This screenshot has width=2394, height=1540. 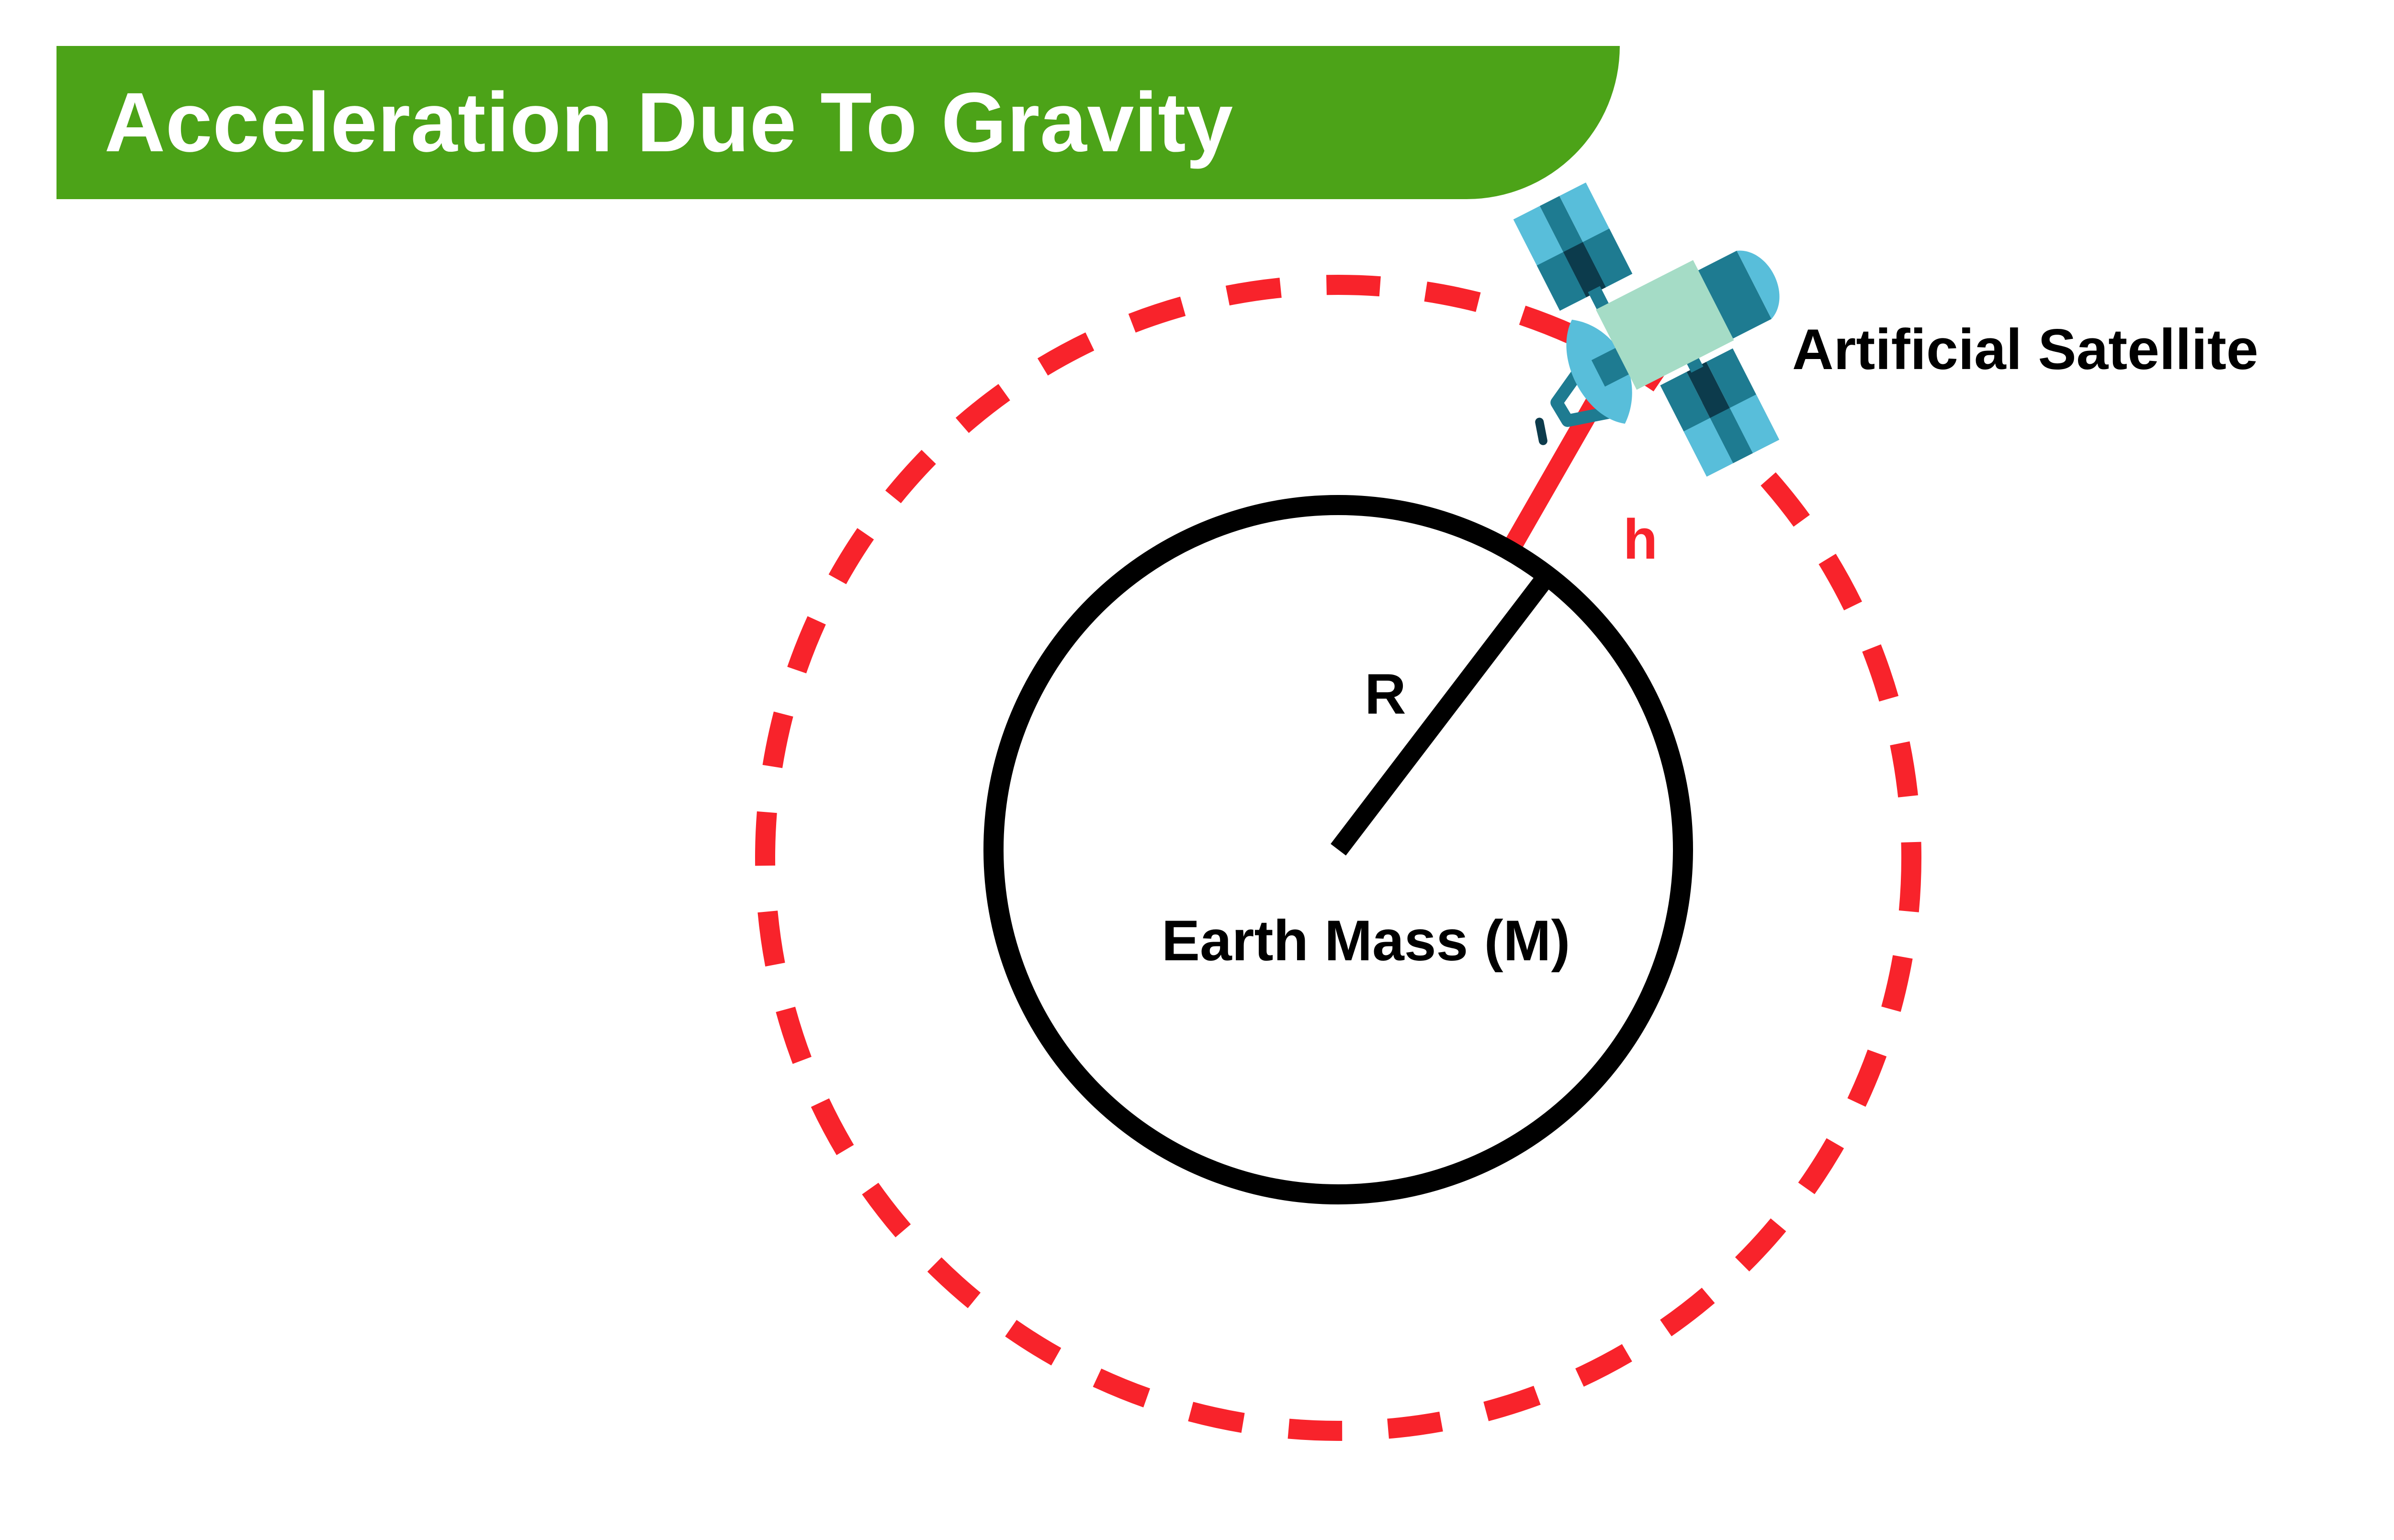 I want to click on satellite-solar-panel-bottom, so click(x=1720, y=413).